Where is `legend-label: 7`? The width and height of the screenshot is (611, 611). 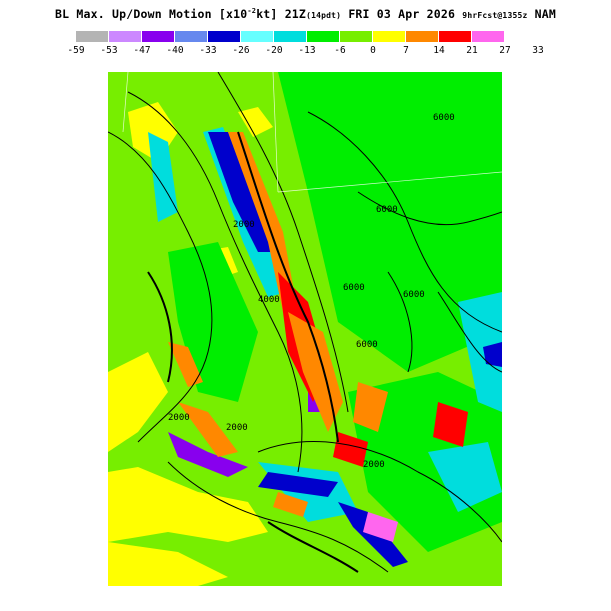
legend-label: 7 is located at coordinates (406, 50).